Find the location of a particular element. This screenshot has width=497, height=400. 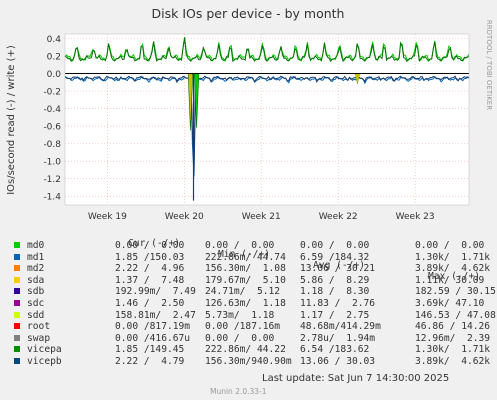

legend-max: 12.96m/ 2.39 is located at coordinates (453, 338).